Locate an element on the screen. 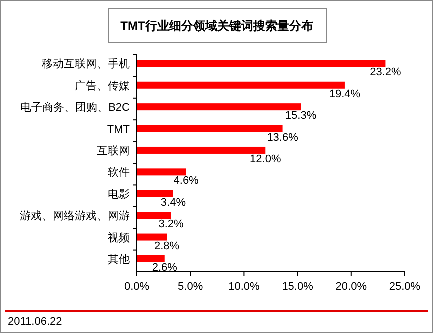 Image resolution: width=433 pixels, height=333 pixels. text: 2011.06.22 is located at coordinates (35, 322).